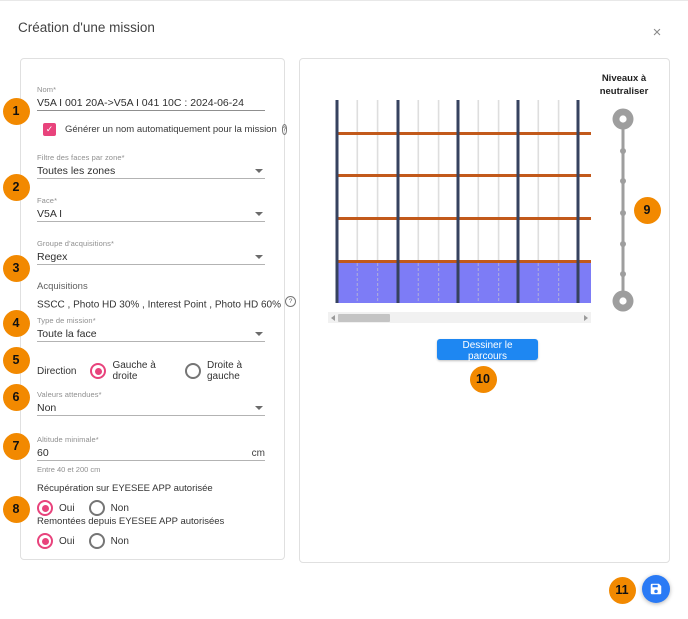  Describe the element at coordinates (364, 317) in the screenshot. I see `scrollbar-thumb` at that location.